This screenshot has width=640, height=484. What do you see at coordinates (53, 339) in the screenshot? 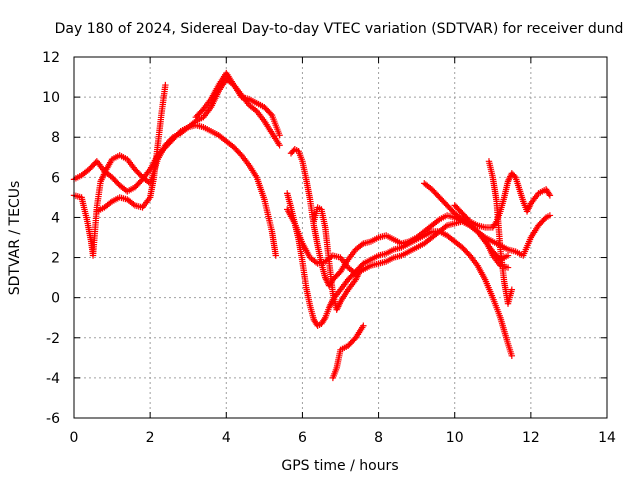
I see `y-tick-label: -2` at bounding box center [53, 339].